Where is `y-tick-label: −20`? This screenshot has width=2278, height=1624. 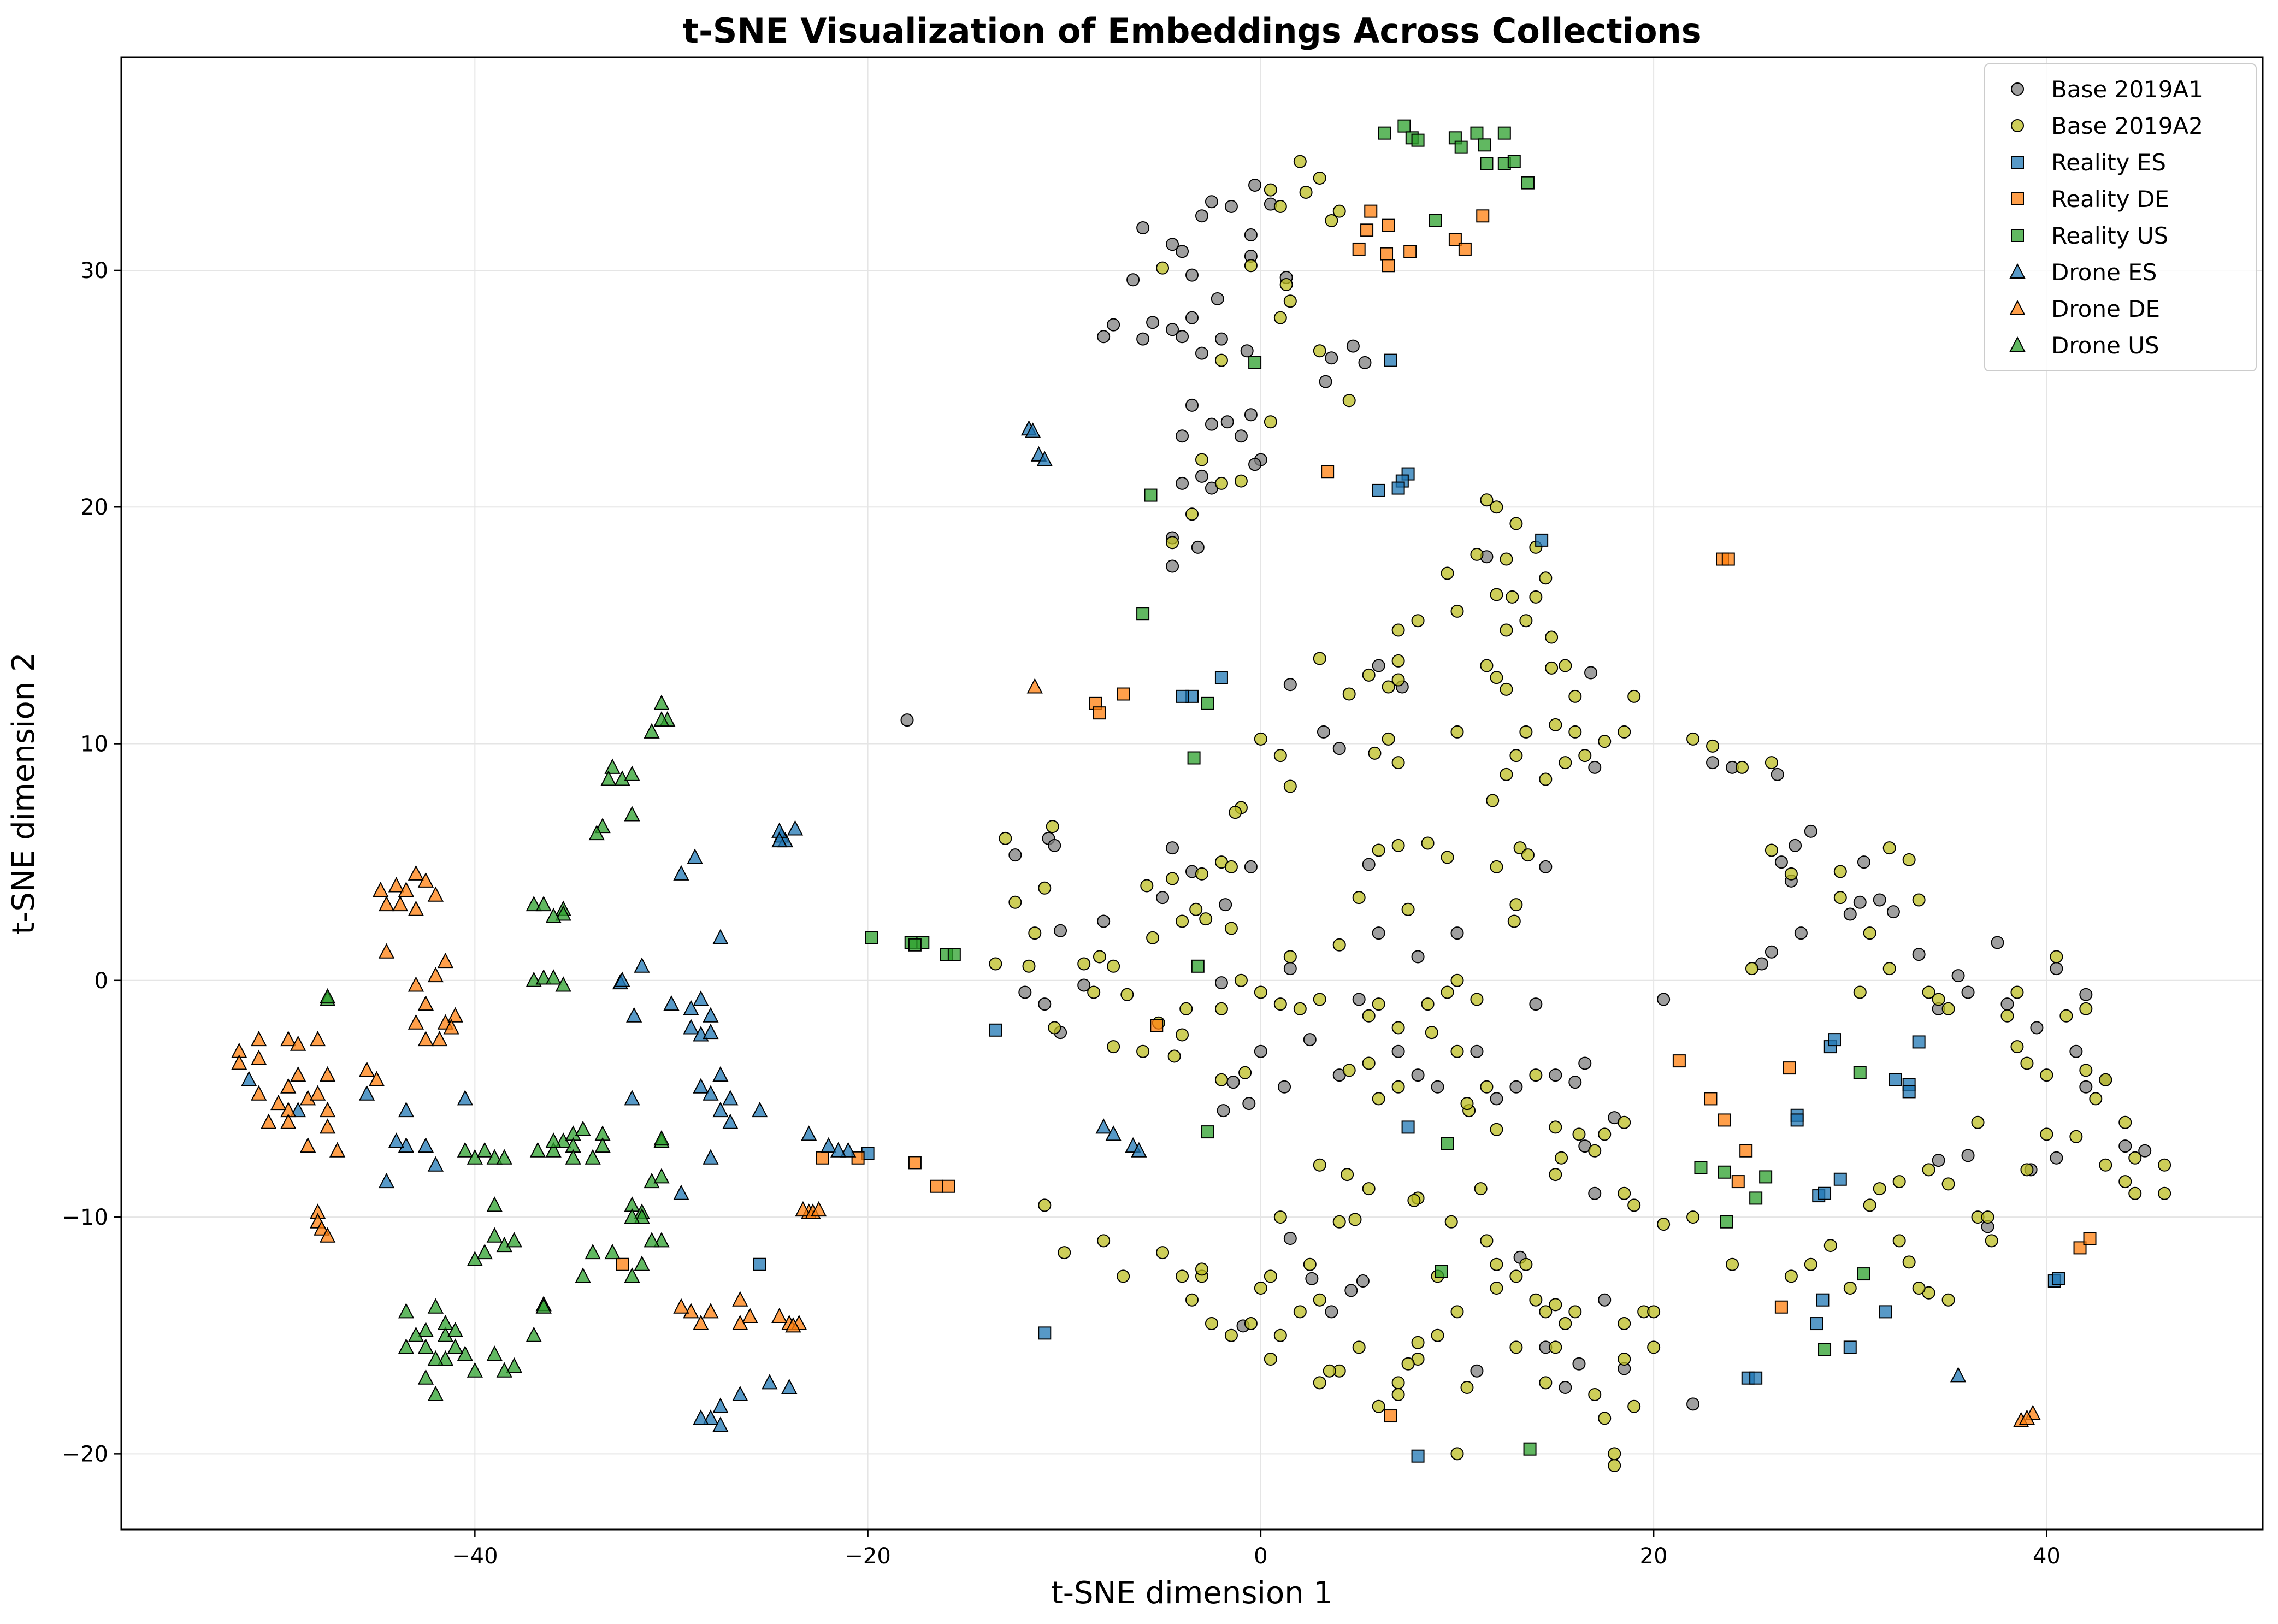
y-tick-label: −20 is located at coordinates (85, 1454).